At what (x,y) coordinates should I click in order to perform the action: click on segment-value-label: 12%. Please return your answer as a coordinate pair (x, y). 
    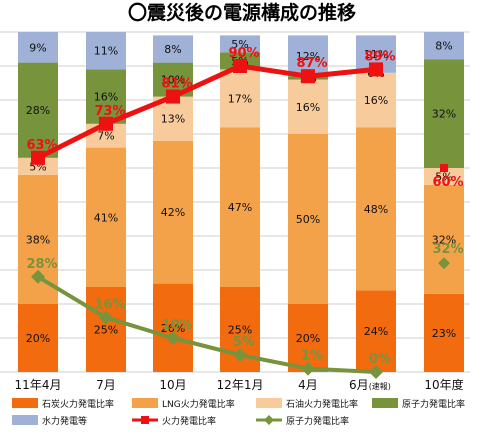
    Looking at the image, I should click on (308, 56).